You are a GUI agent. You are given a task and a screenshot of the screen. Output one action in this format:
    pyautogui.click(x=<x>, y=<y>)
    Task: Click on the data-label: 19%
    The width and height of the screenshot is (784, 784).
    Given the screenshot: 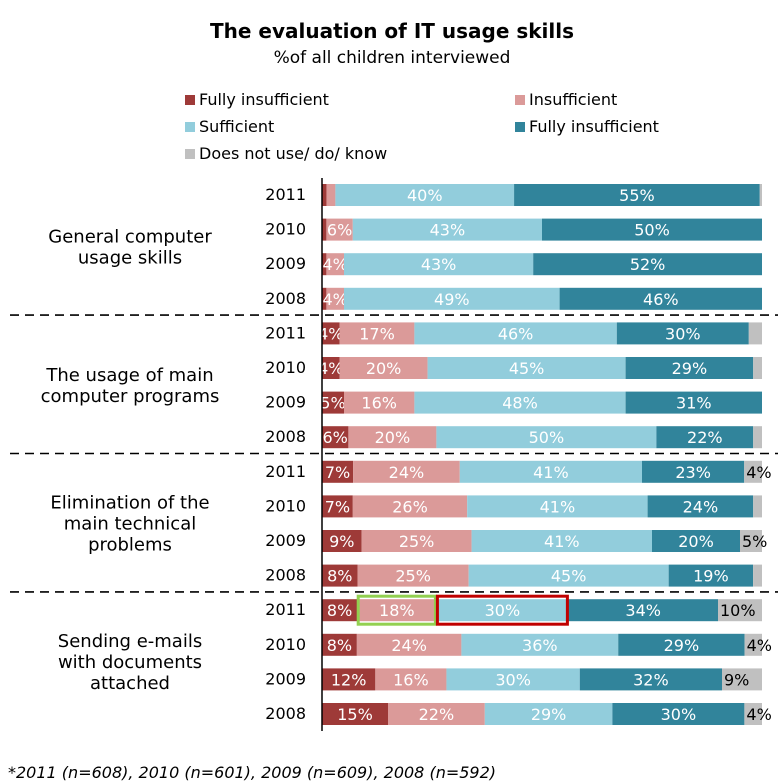 What is the action you would take?
    pyautogui.click(x=711, y=576)
    